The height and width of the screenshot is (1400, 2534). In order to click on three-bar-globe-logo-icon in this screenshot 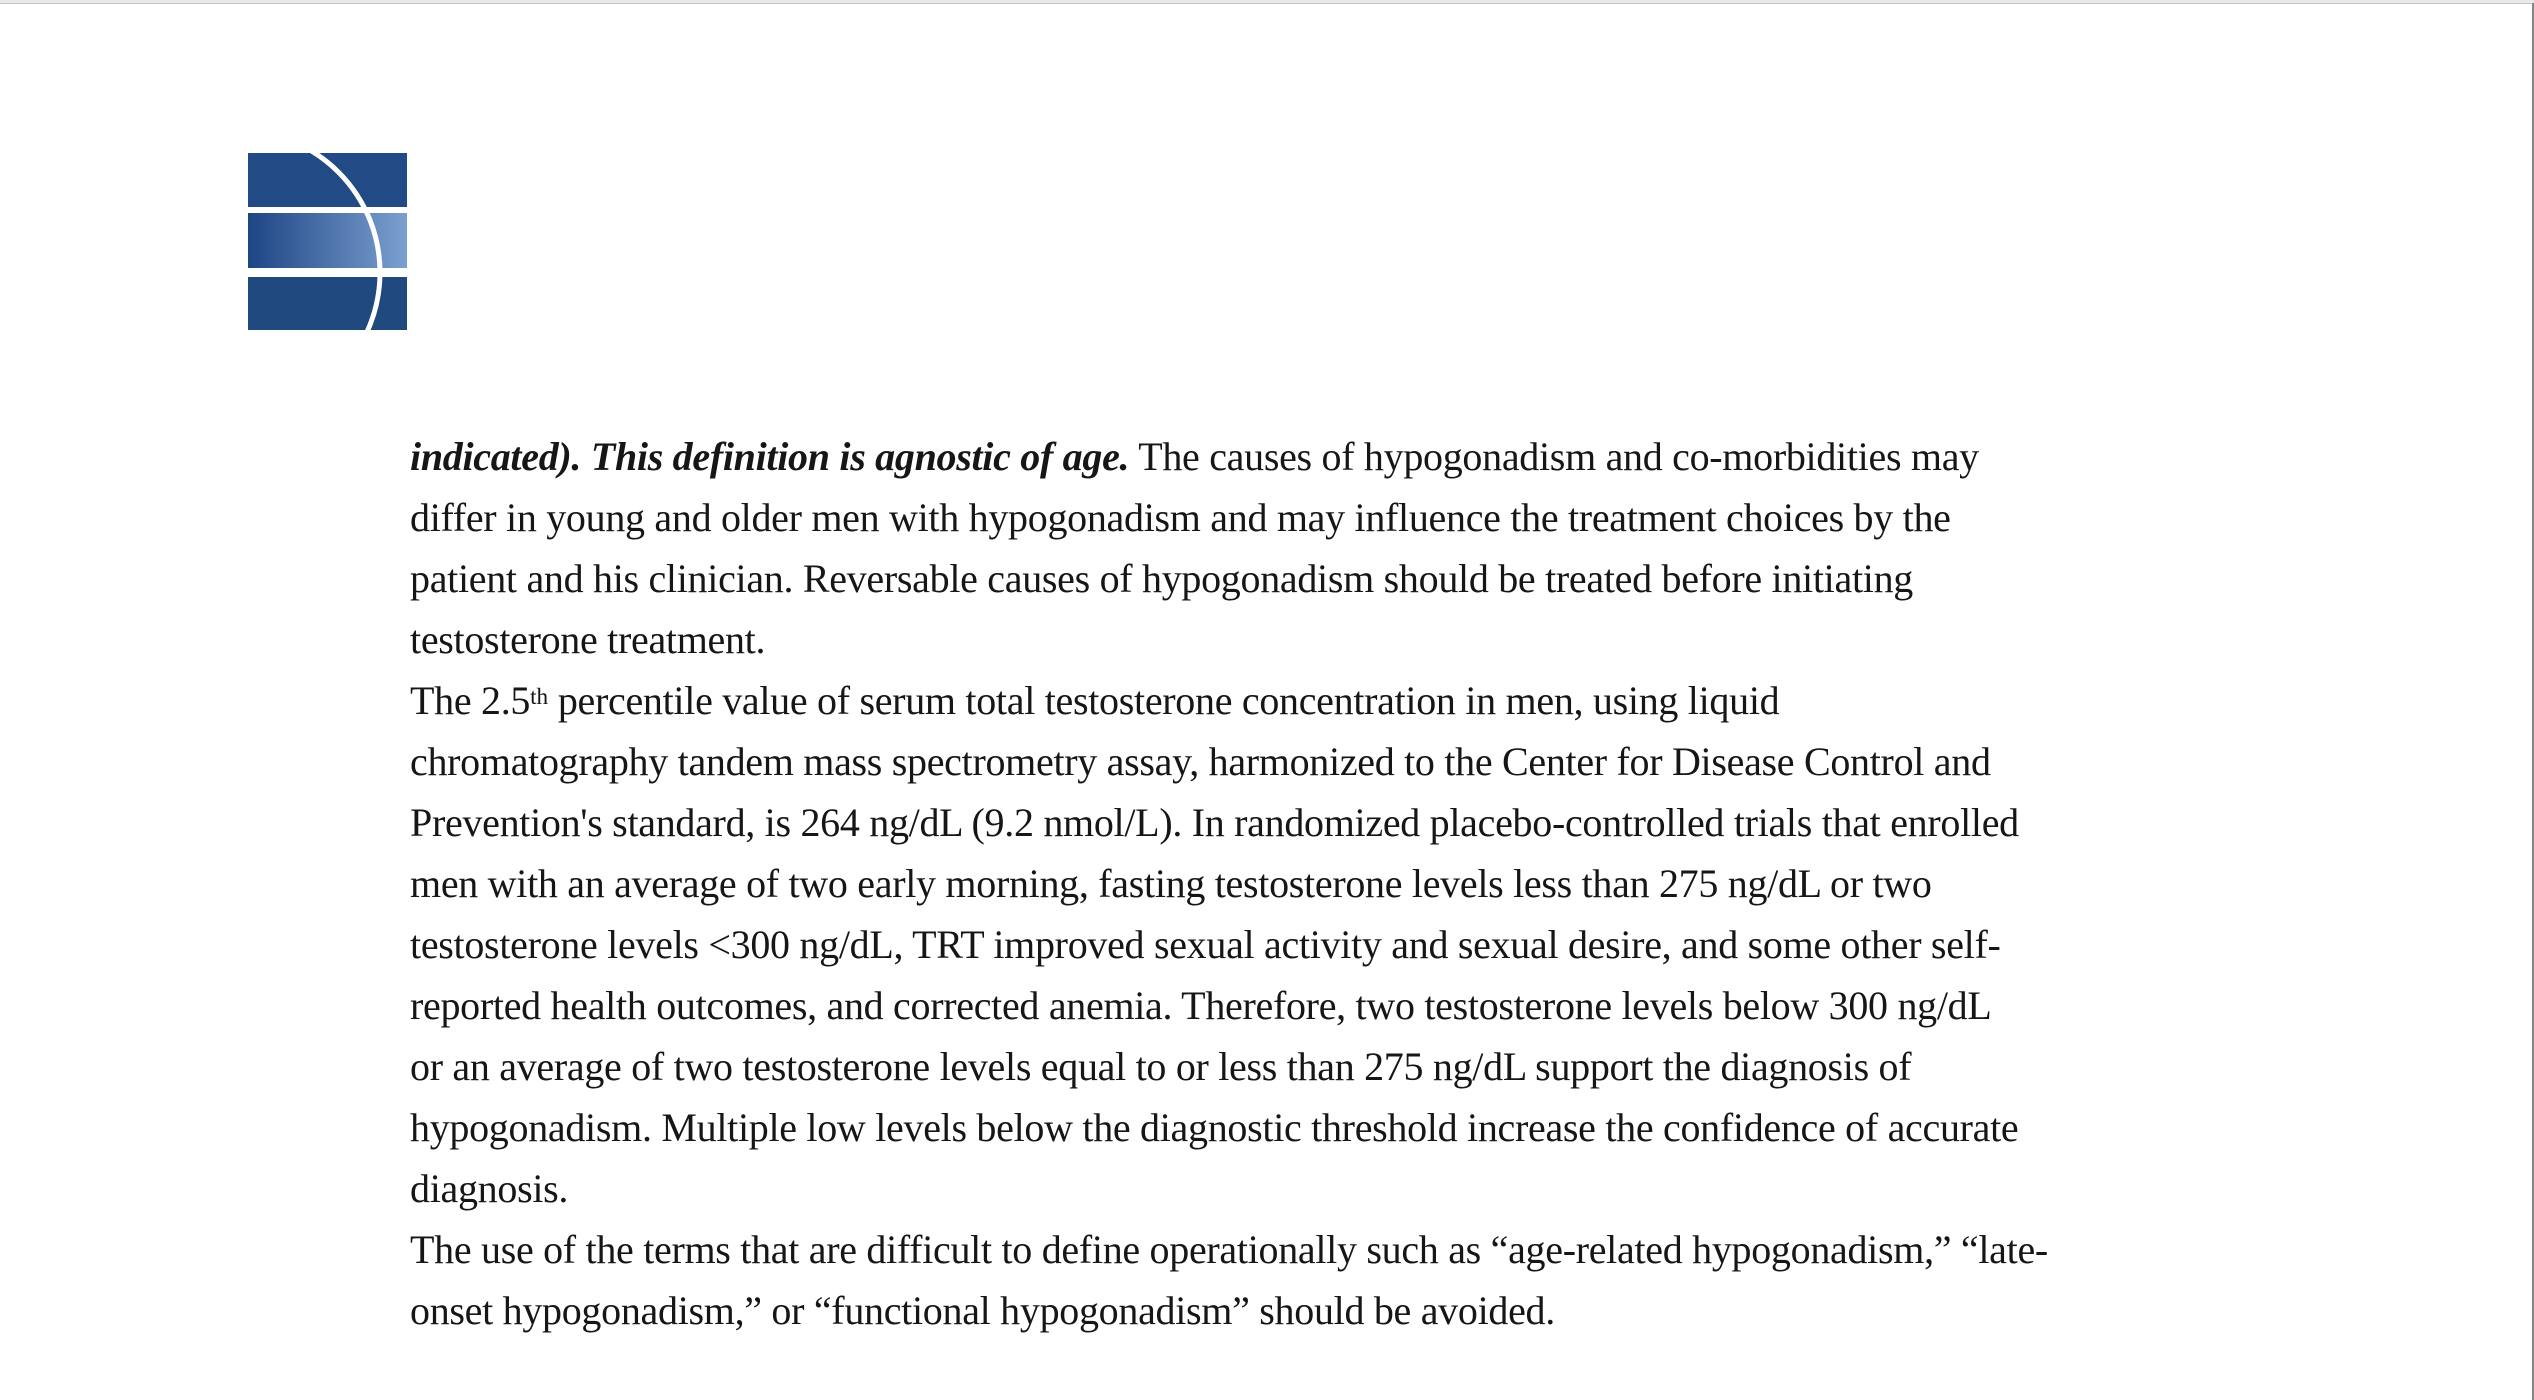, I will do `click(327, 241)`.